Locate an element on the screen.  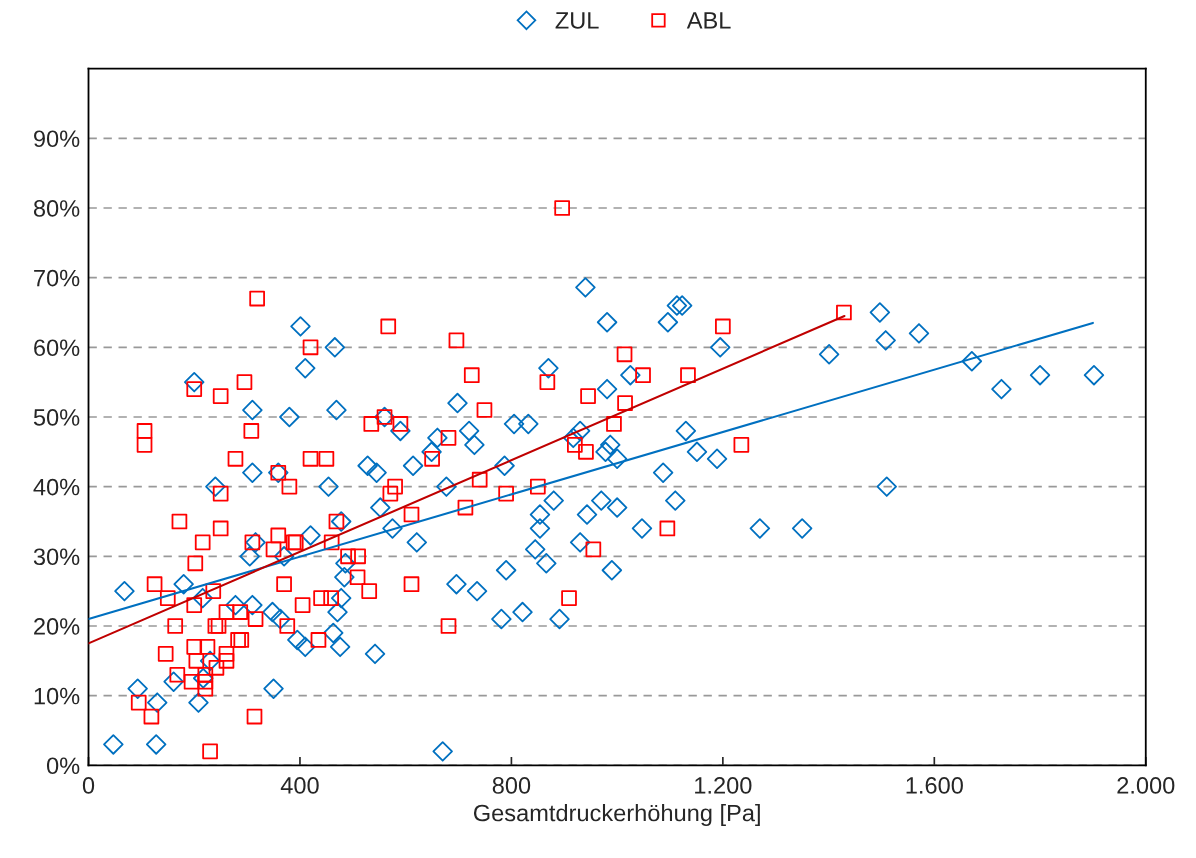
legend-label: ZUL is located at coordinates (577, 20).